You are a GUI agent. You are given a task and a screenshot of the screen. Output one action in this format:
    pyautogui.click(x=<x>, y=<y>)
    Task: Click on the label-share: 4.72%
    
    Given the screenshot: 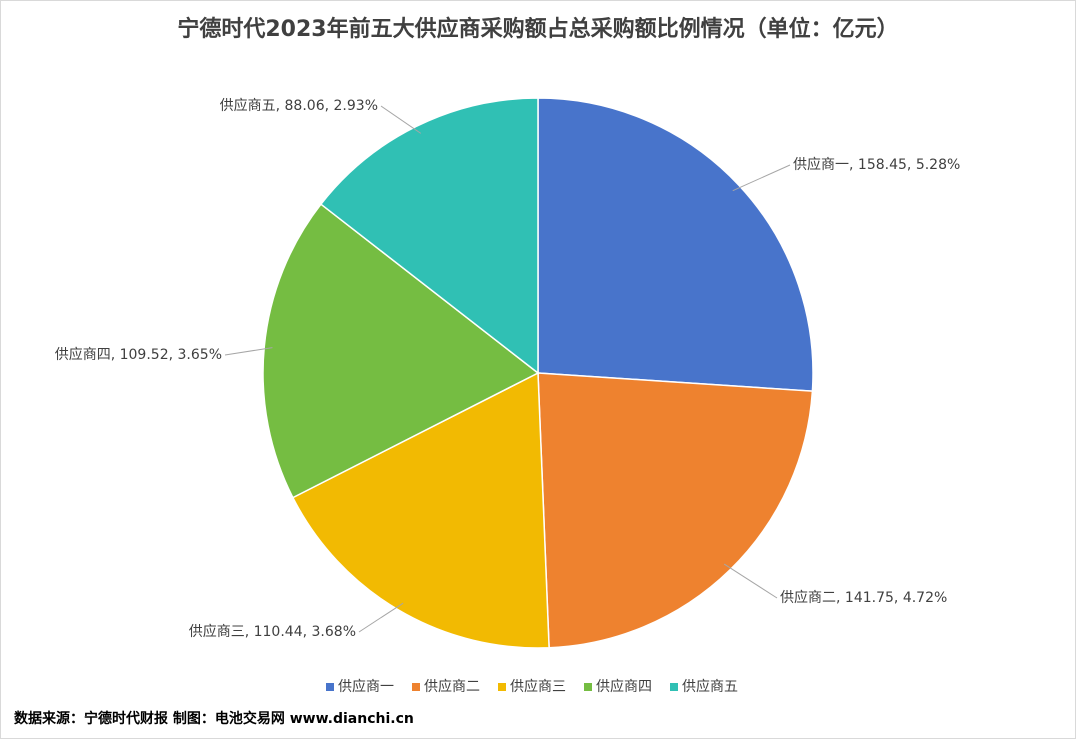 What is the action you would take?
    pyautogui.click(x=925, y=598)
    